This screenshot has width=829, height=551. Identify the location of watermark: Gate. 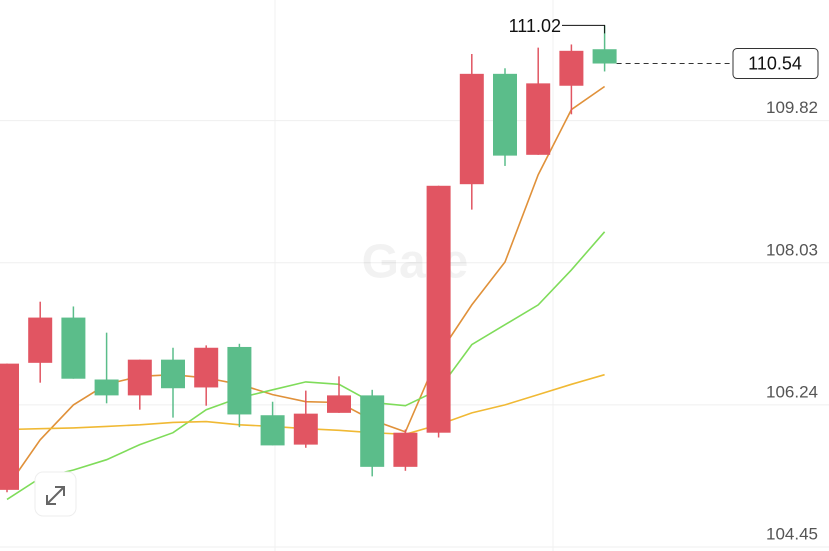
(415, 262).